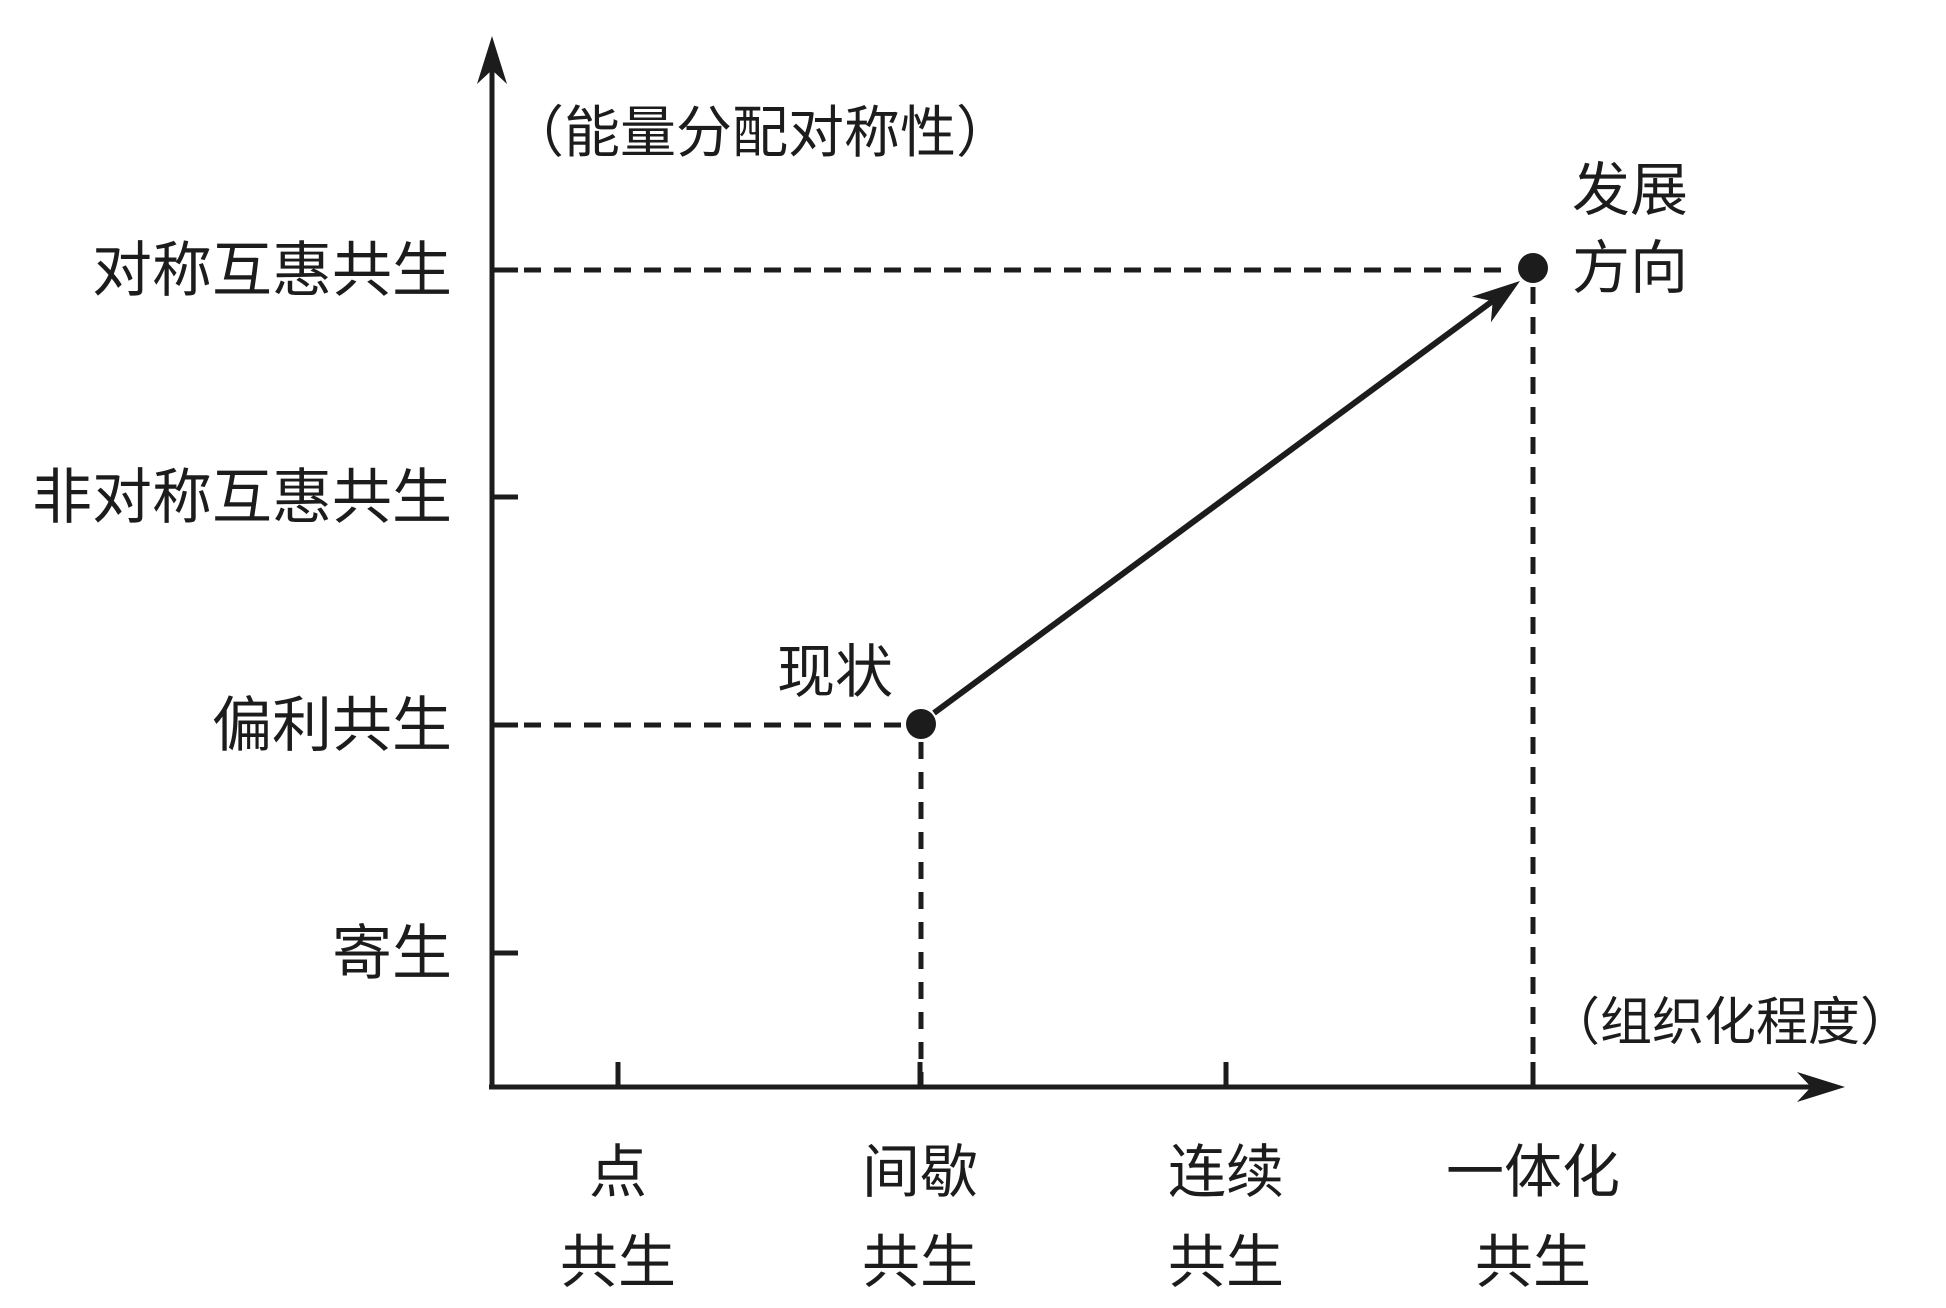 The width and height of the screenshot is (1946, 1308). Describe the element at coordinates (618, 1262) in the screenshot. I see `x-label-point-symbiosis-line2: 共生` at that location.